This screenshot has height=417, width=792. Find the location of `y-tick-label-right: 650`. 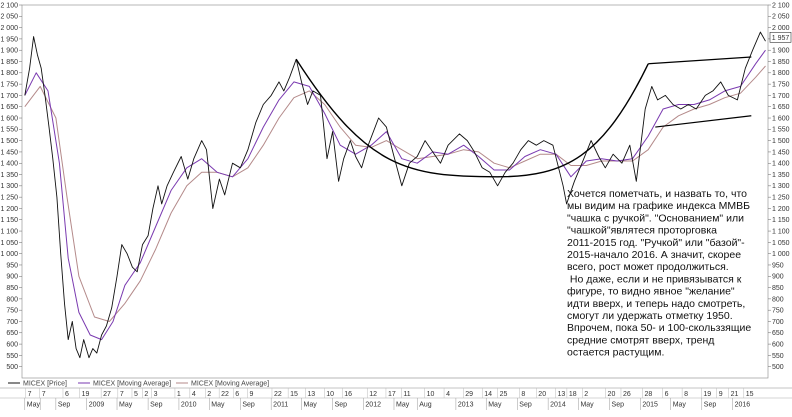

y-tick-label-right: 650 is located at coordinates (778, 333).